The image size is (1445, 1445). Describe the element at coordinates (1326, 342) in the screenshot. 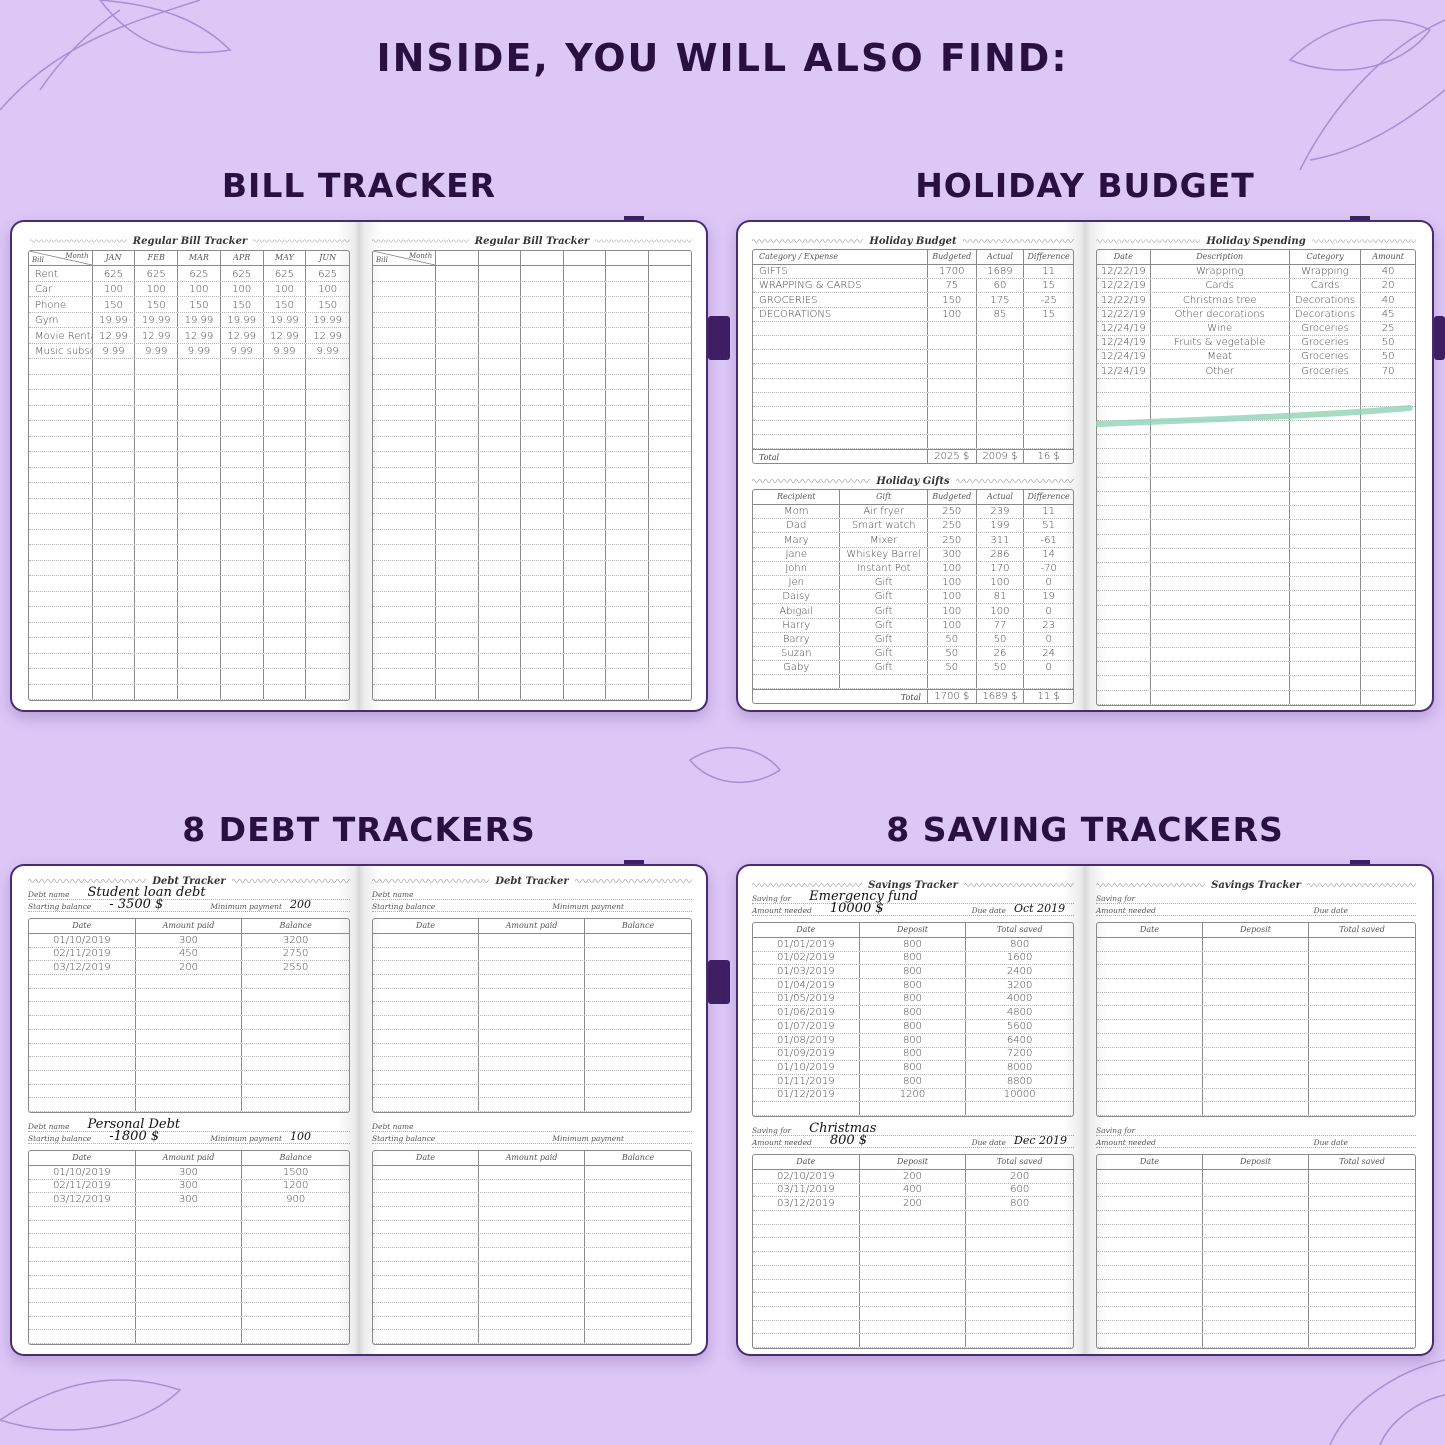

I see `table-cell: Groceries` at that location.